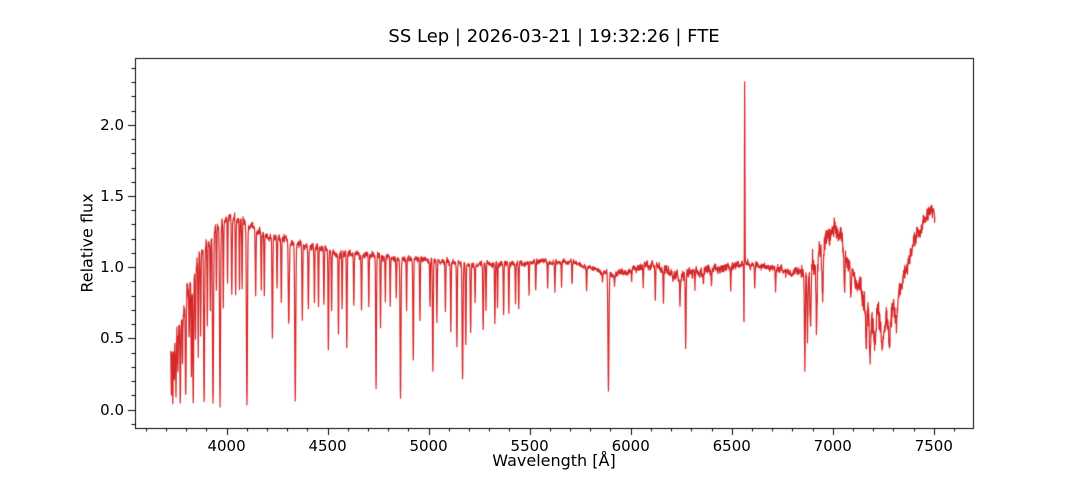  What do you see at coordinates (112, 338) in the screenshot?
I see `y-tick-label: 0.5` at bounding box center [112, 338].